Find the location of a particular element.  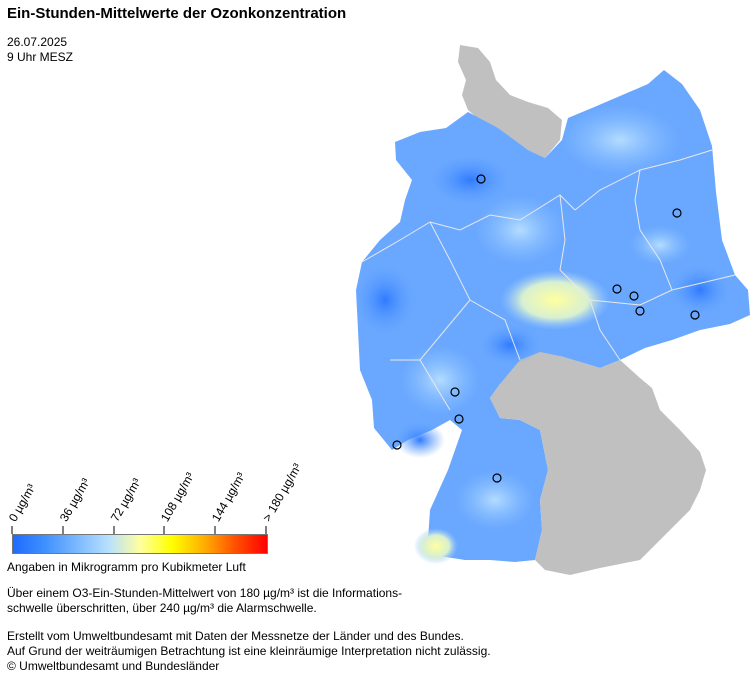

legend-ticks is located at coordinates (139, 530).